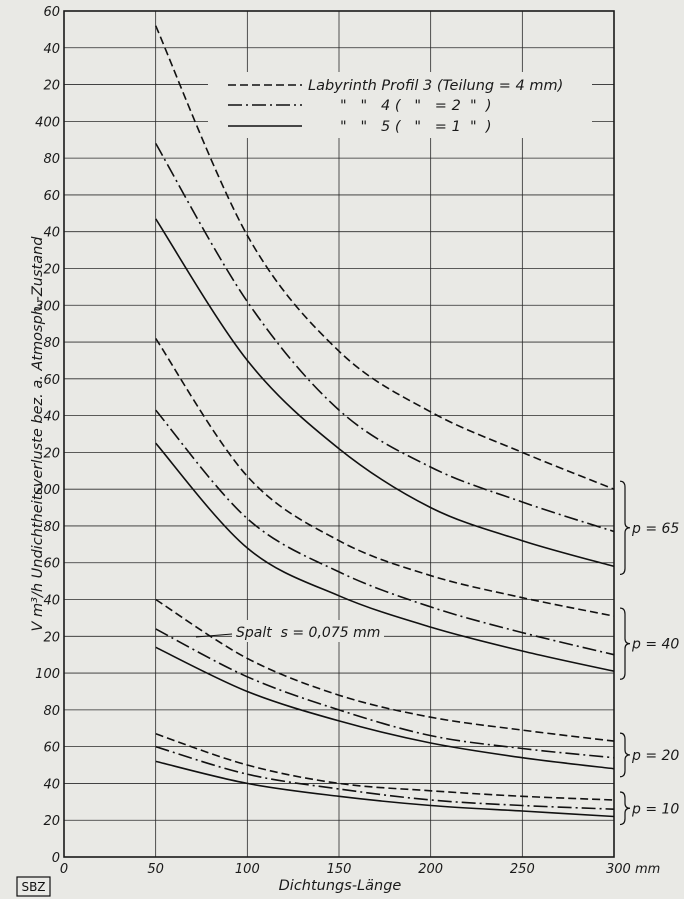 The image size is (684, 899). Describe the element at coordinates (56, 858) in the screenshot. I see `y-tick-label: 0` at that location.